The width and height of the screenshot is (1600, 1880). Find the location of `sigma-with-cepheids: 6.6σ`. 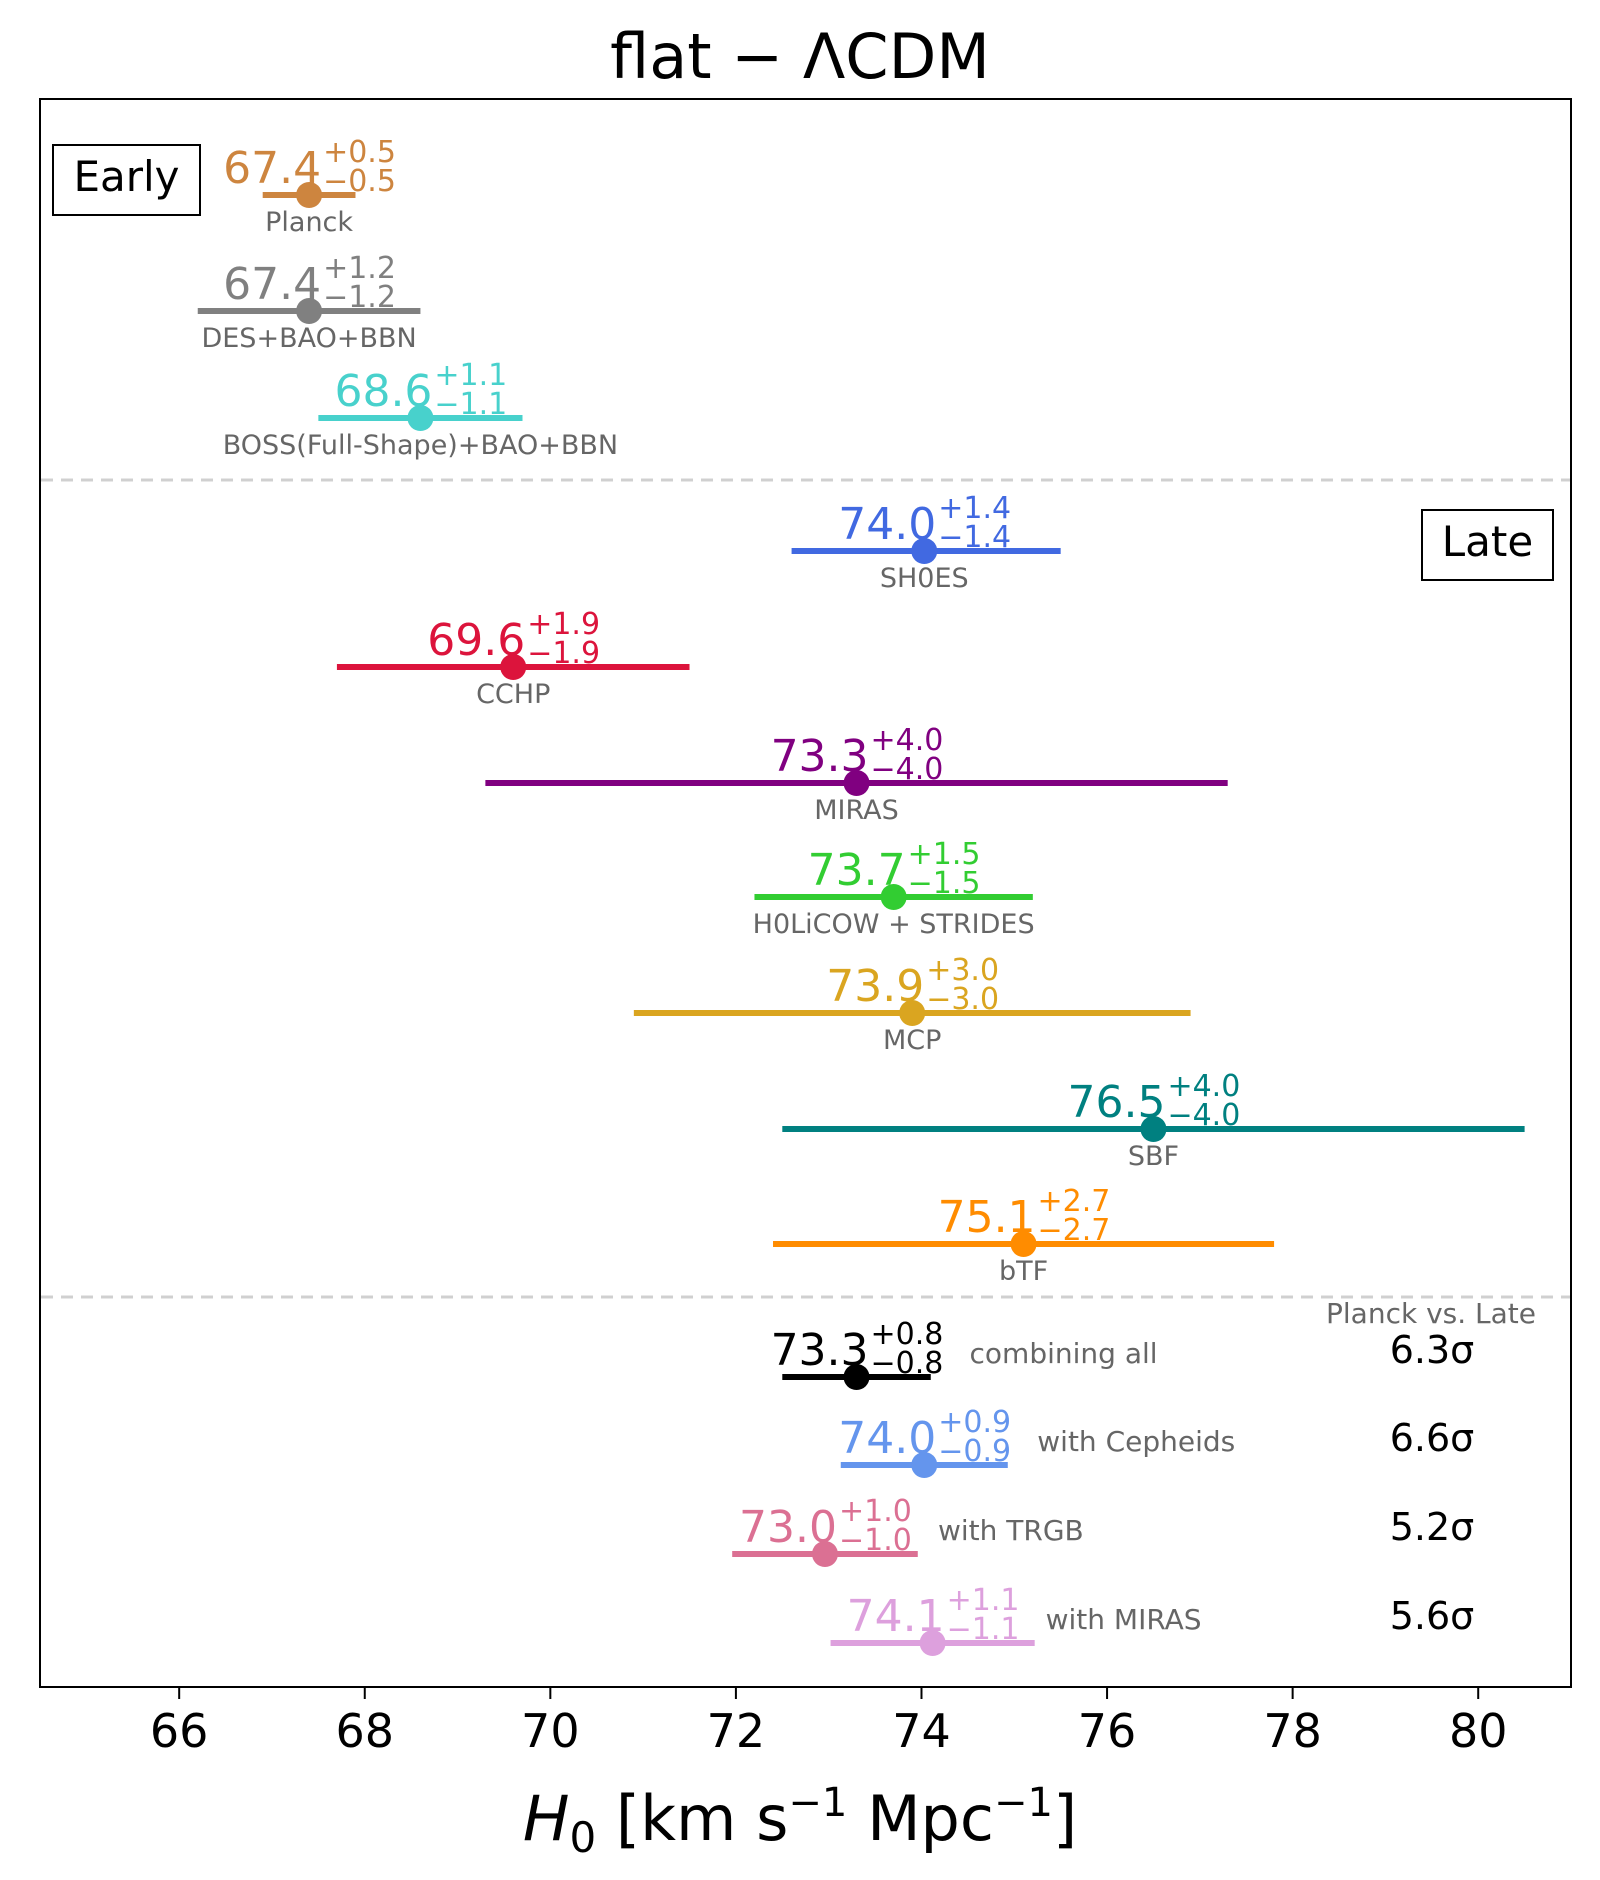

sigma-with-cepheids: 6.6σ is located at coordinates (1432, 1438).